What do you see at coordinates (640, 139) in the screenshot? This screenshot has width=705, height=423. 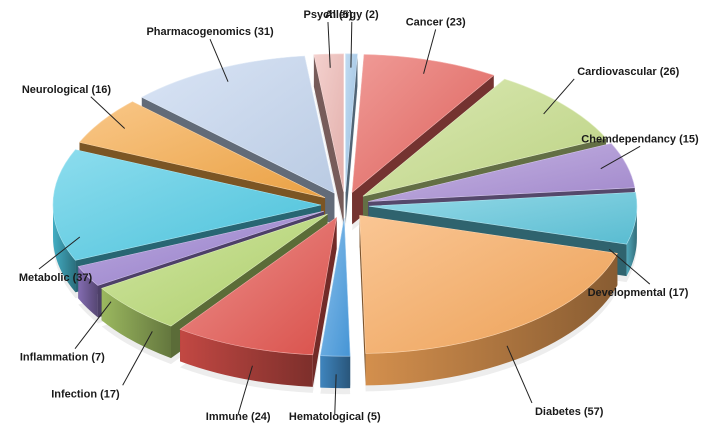 I see `slice-label-chemdependancy: Chemdependancy (15)` at bounding box center [640, 139].